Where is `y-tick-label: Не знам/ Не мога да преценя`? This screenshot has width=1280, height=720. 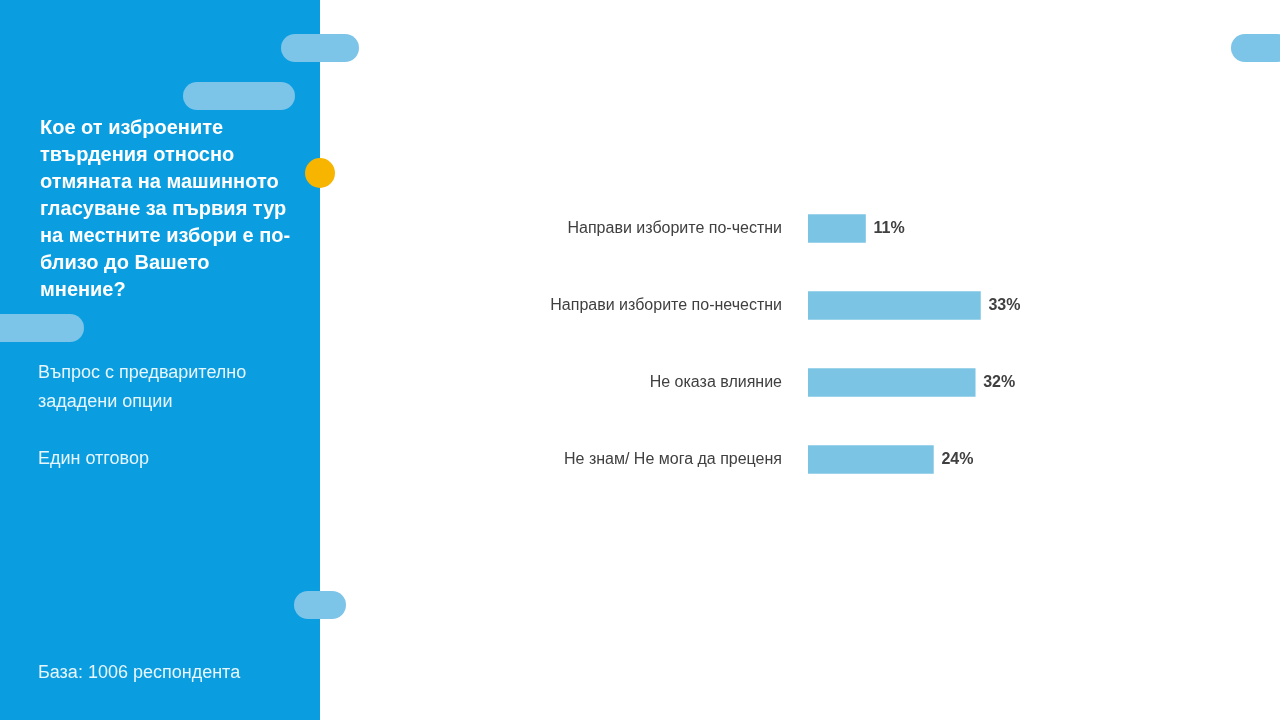
y-tick-label: Не знам/ Не мога да преценя is located at coordinates (672, 458).